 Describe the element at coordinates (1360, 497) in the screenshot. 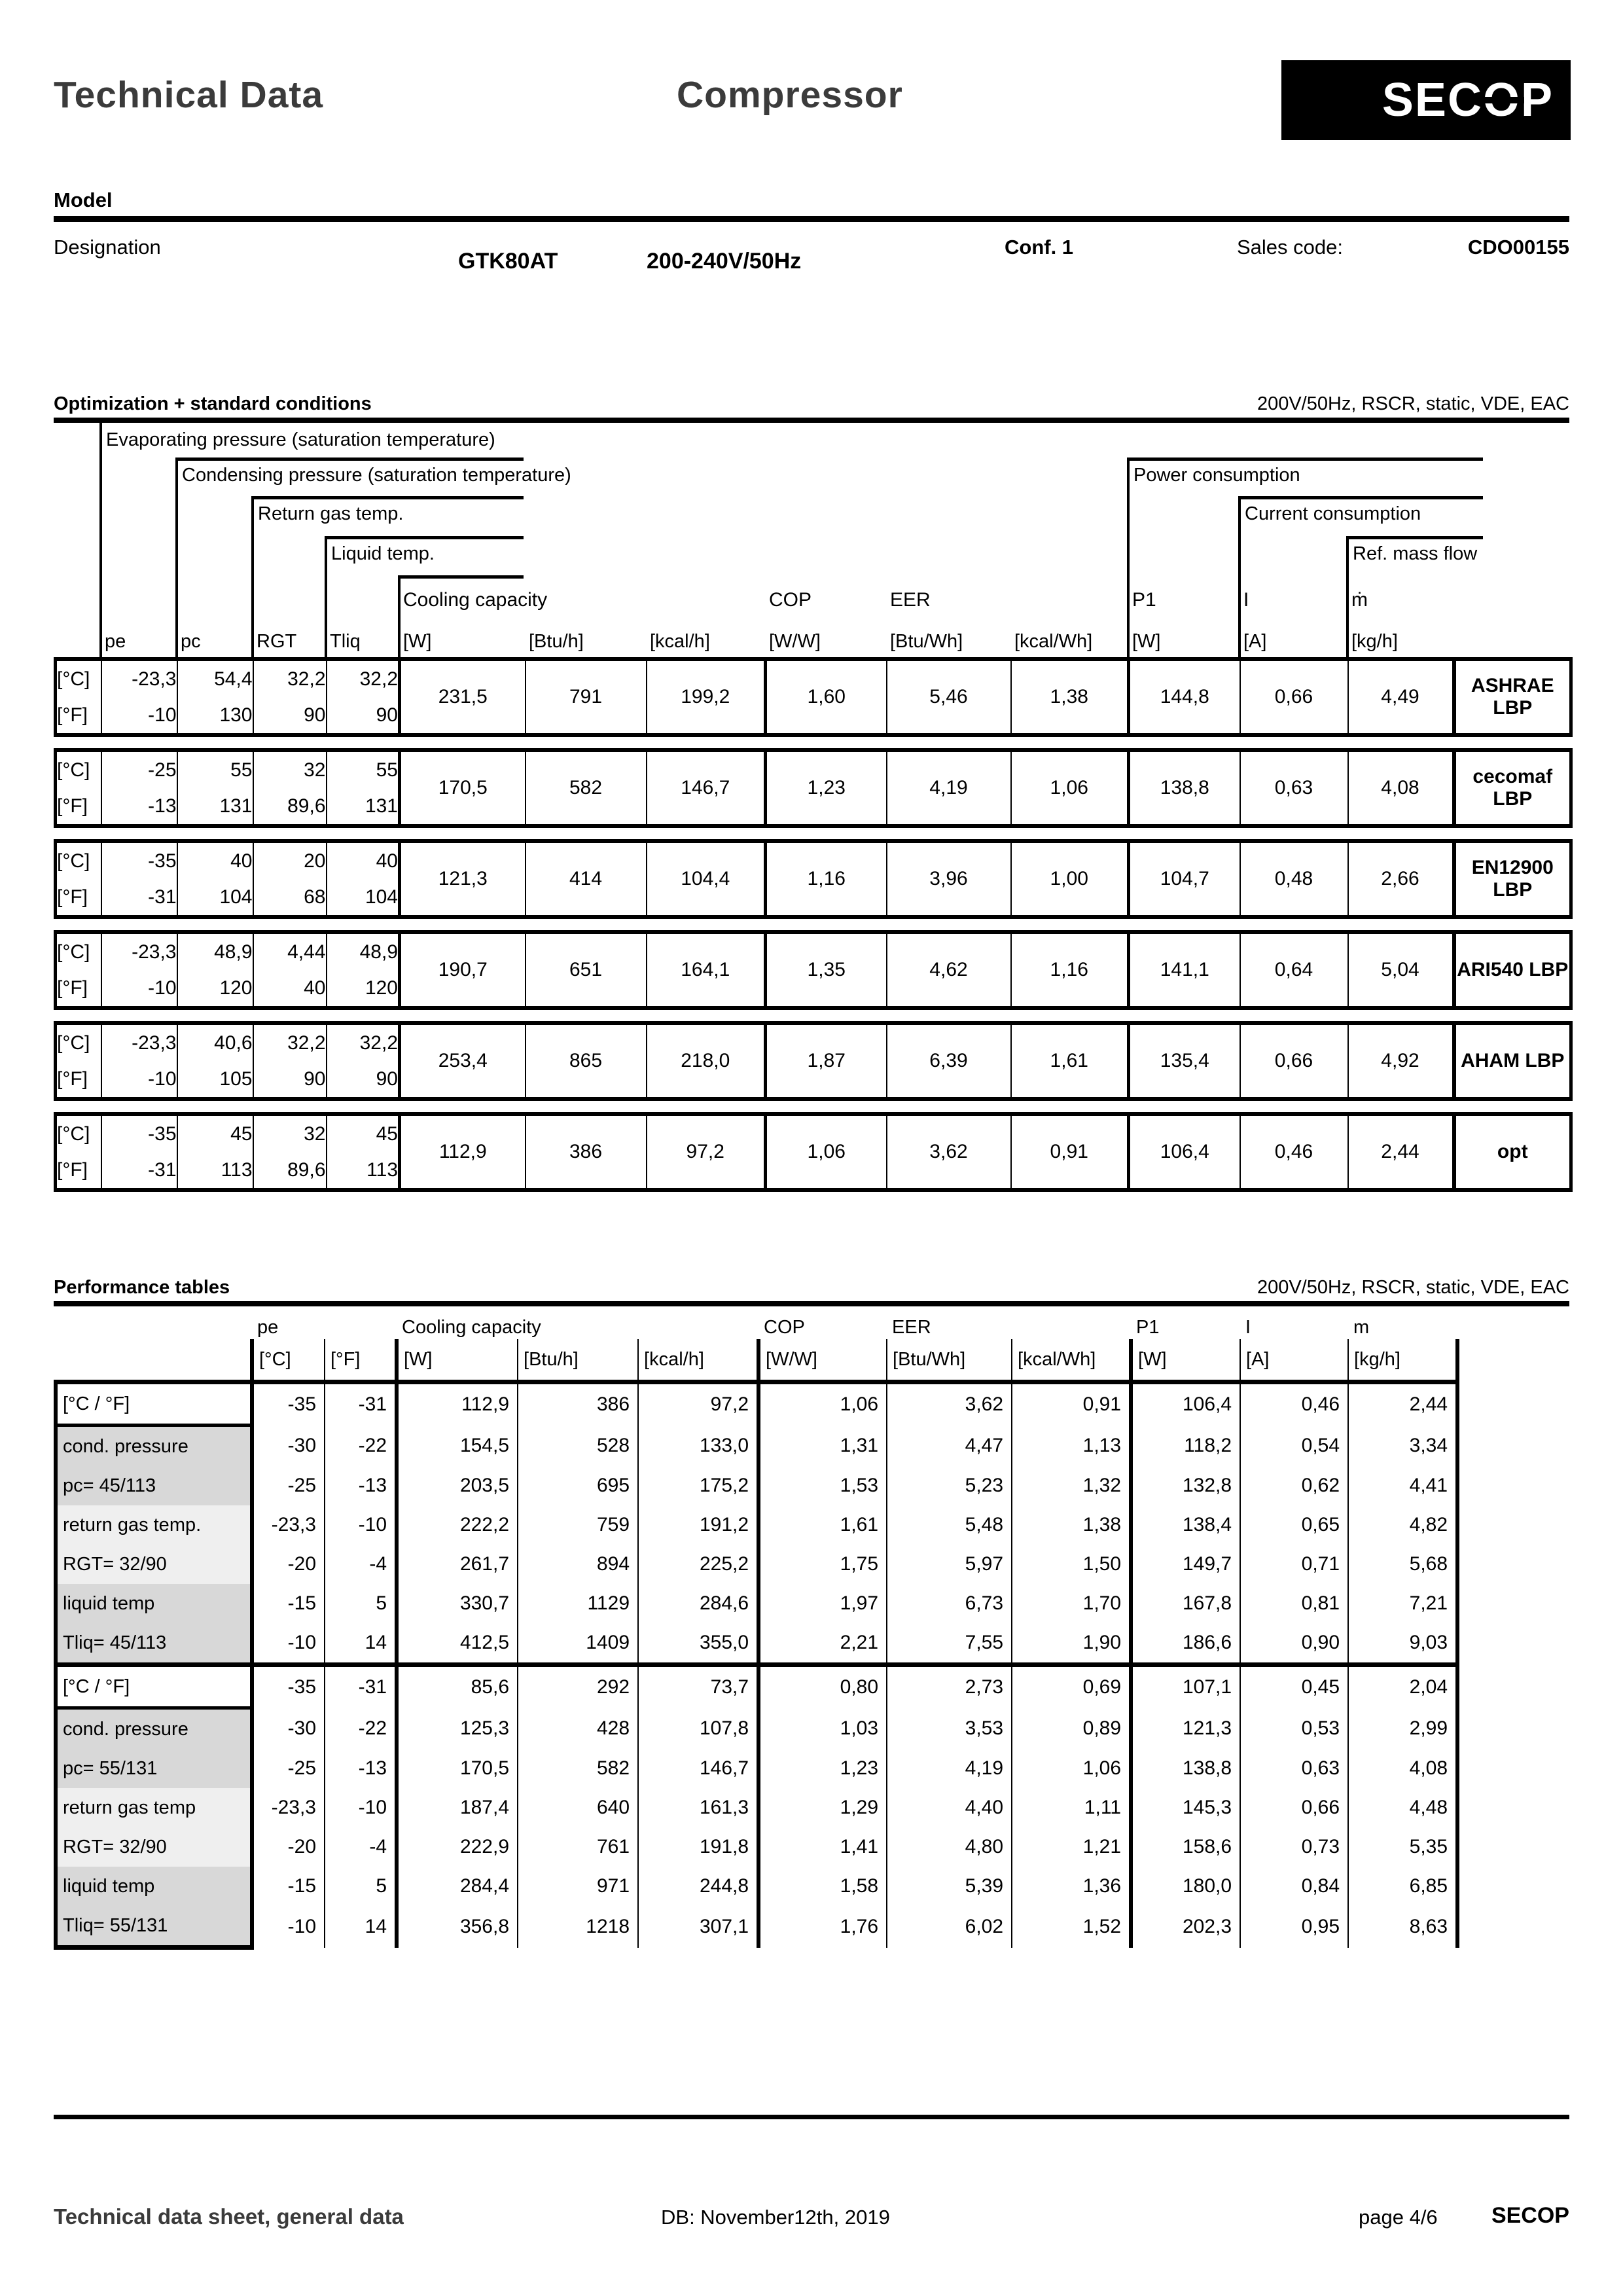

I see `tree-bracket-current` at that location.